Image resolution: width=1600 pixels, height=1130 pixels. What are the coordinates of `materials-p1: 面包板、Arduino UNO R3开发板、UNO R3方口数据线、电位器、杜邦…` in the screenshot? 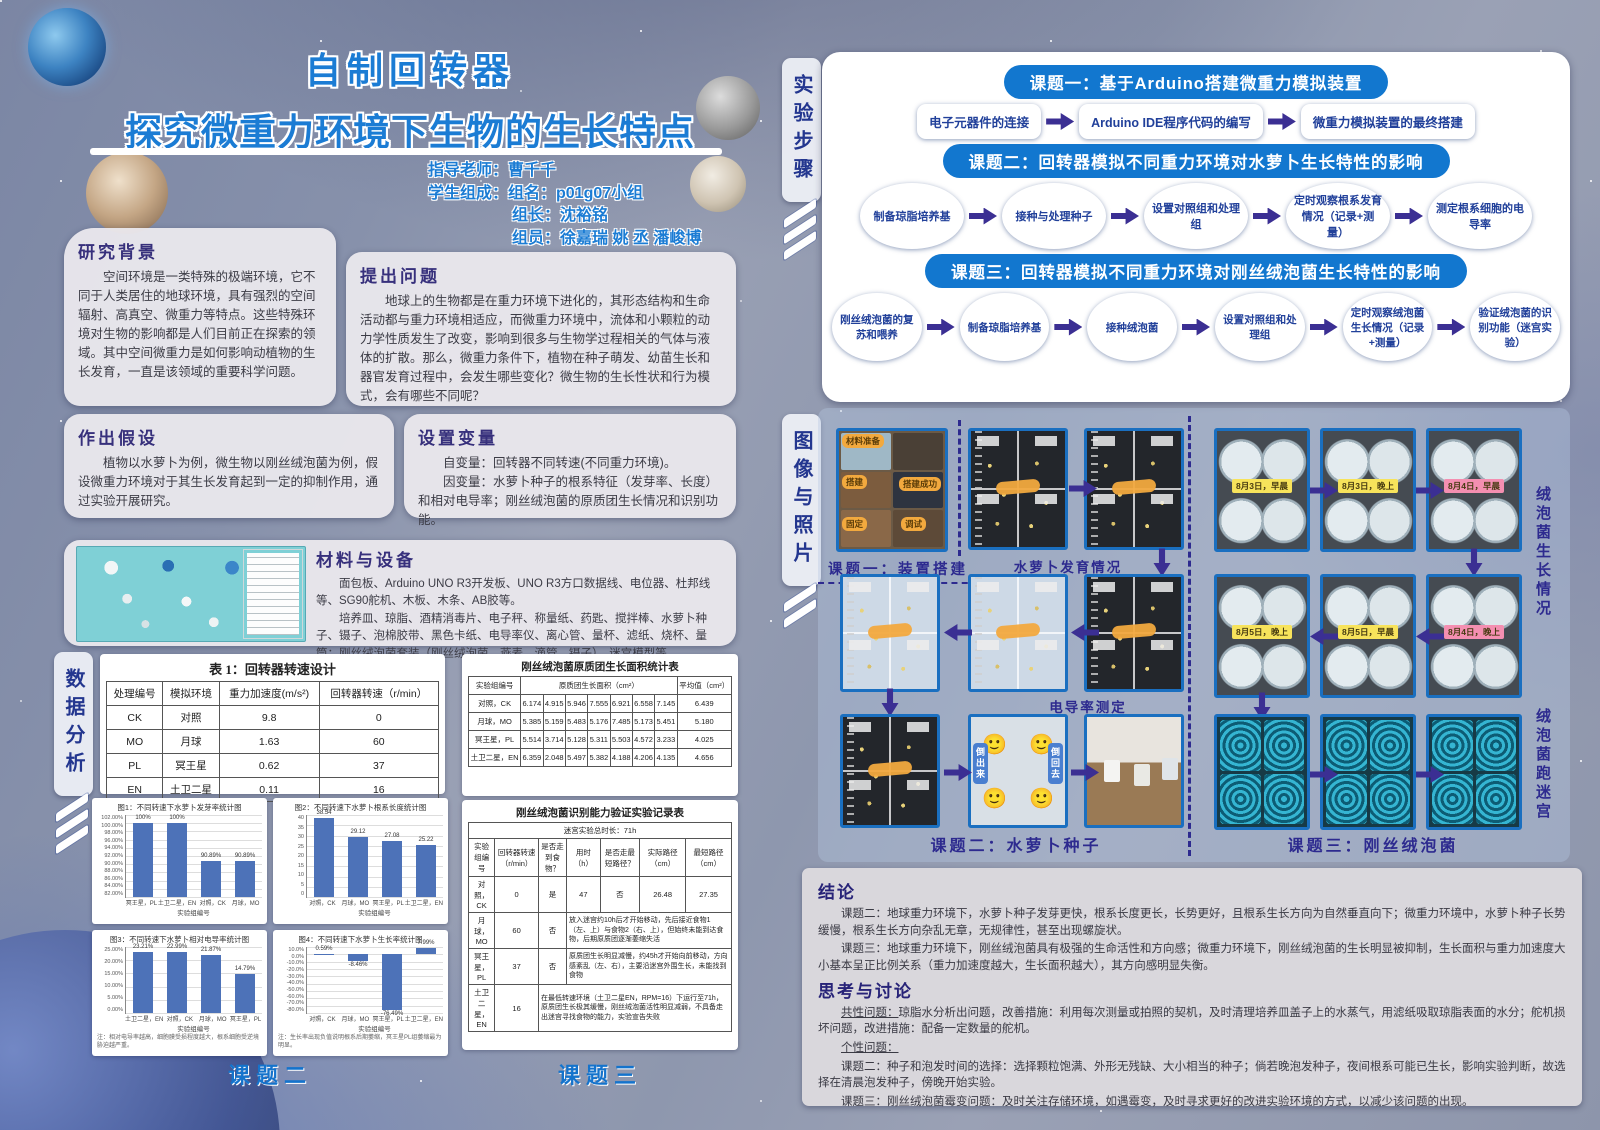 It's located at (513, 593).